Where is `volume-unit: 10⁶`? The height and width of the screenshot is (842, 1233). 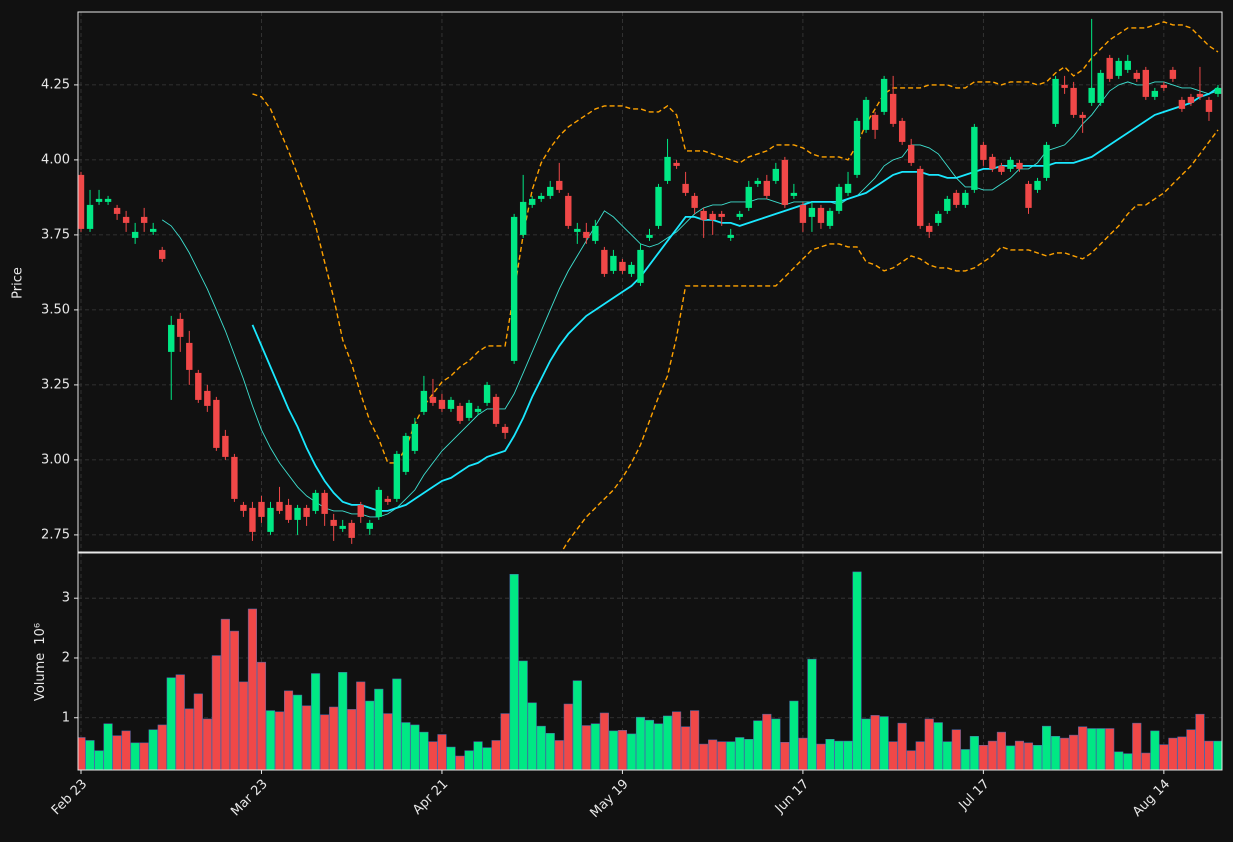 volume-unit: 10⁶ is located at coordinates (40, 634).